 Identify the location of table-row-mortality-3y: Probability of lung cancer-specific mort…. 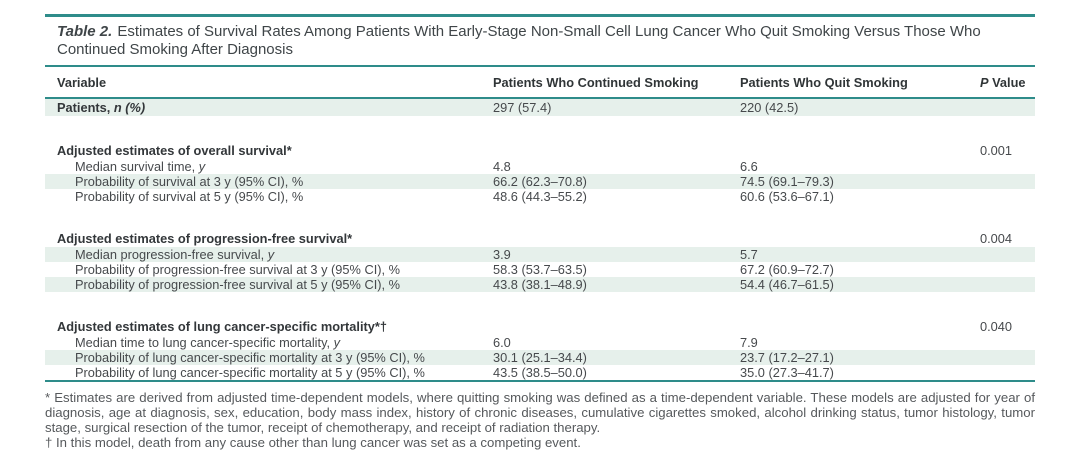
(540, 357).